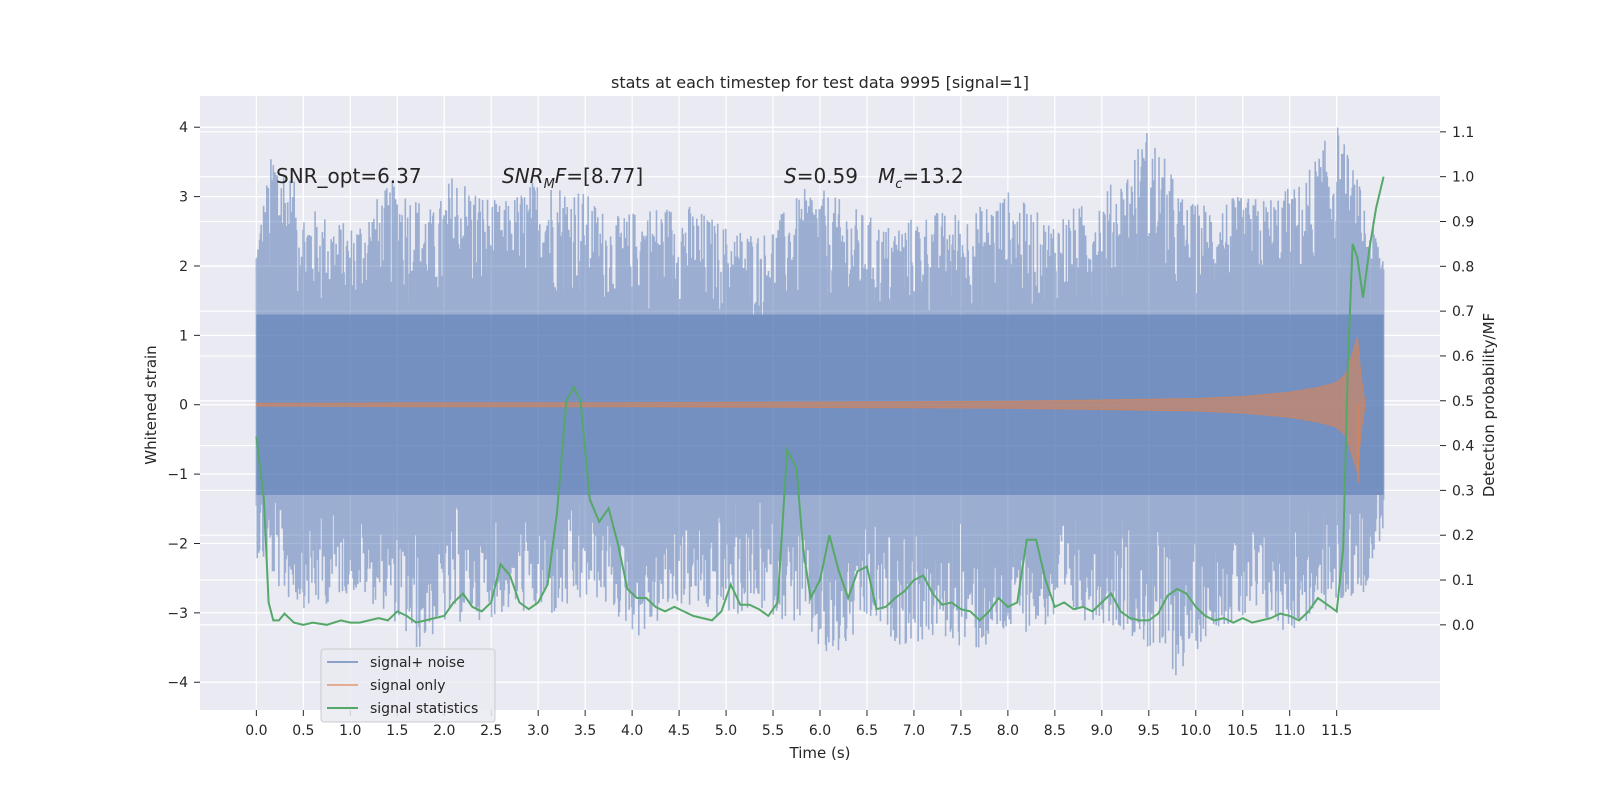 The height and width of the screenshot is (800, 1600). What do you see at coordinates (177, 544) in the screenshot?
I see `y-tick-label: −2` at bounding box center [177, 544].